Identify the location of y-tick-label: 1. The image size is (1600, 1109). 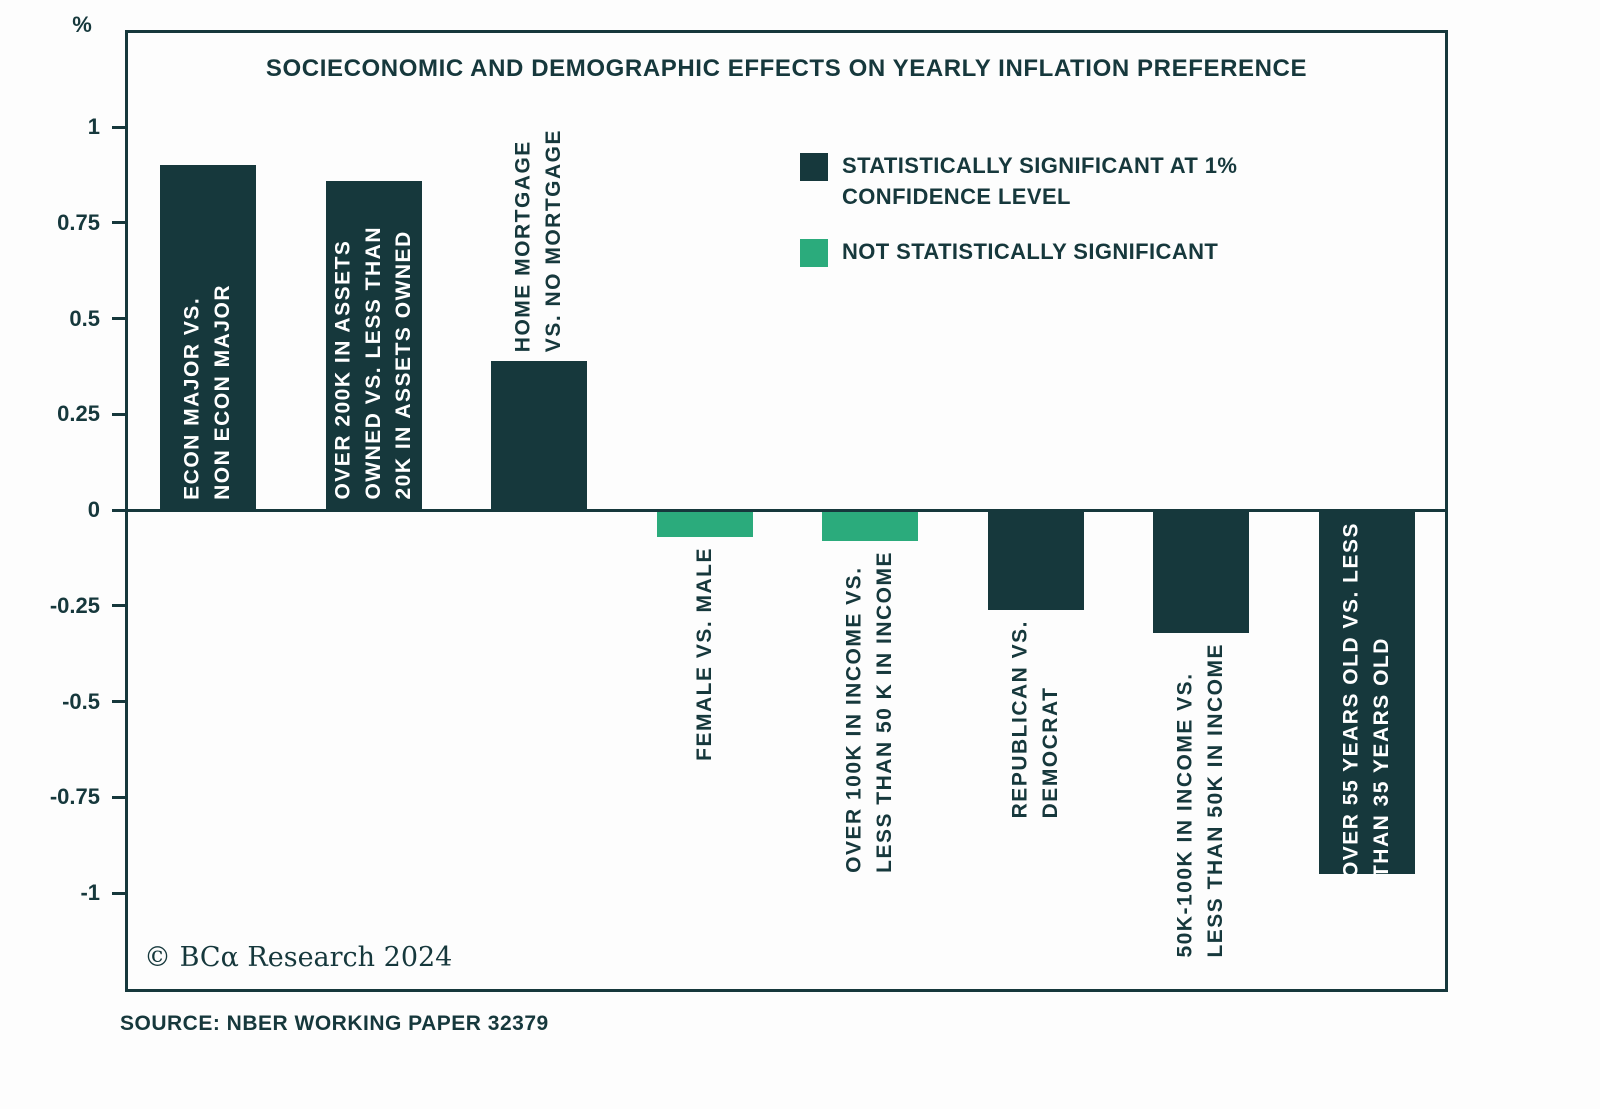
(93, 126).